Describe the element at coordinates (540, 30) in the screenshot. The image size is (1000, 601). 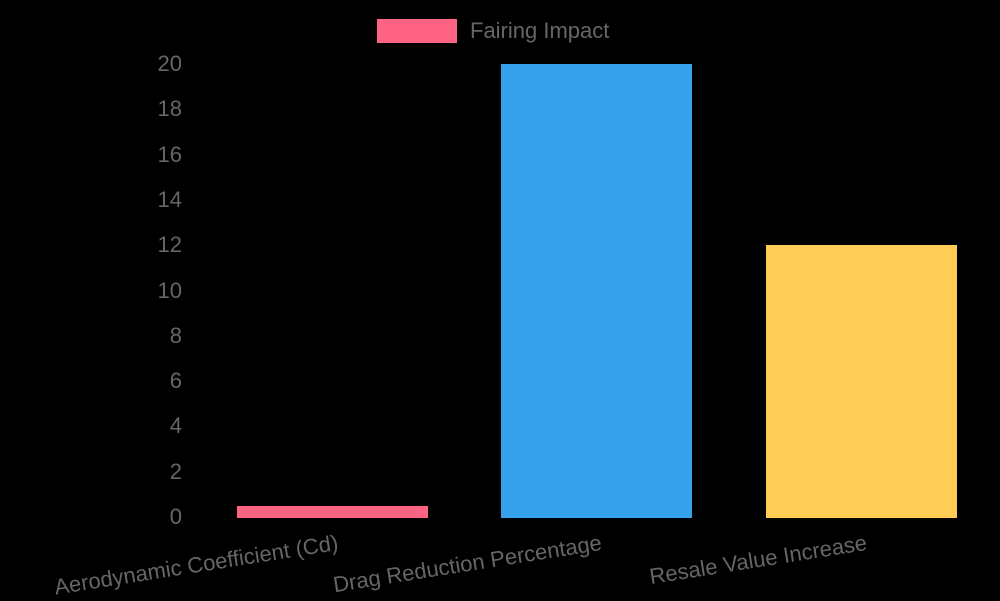
I see `legend-label: Fairing Impact` at that location.